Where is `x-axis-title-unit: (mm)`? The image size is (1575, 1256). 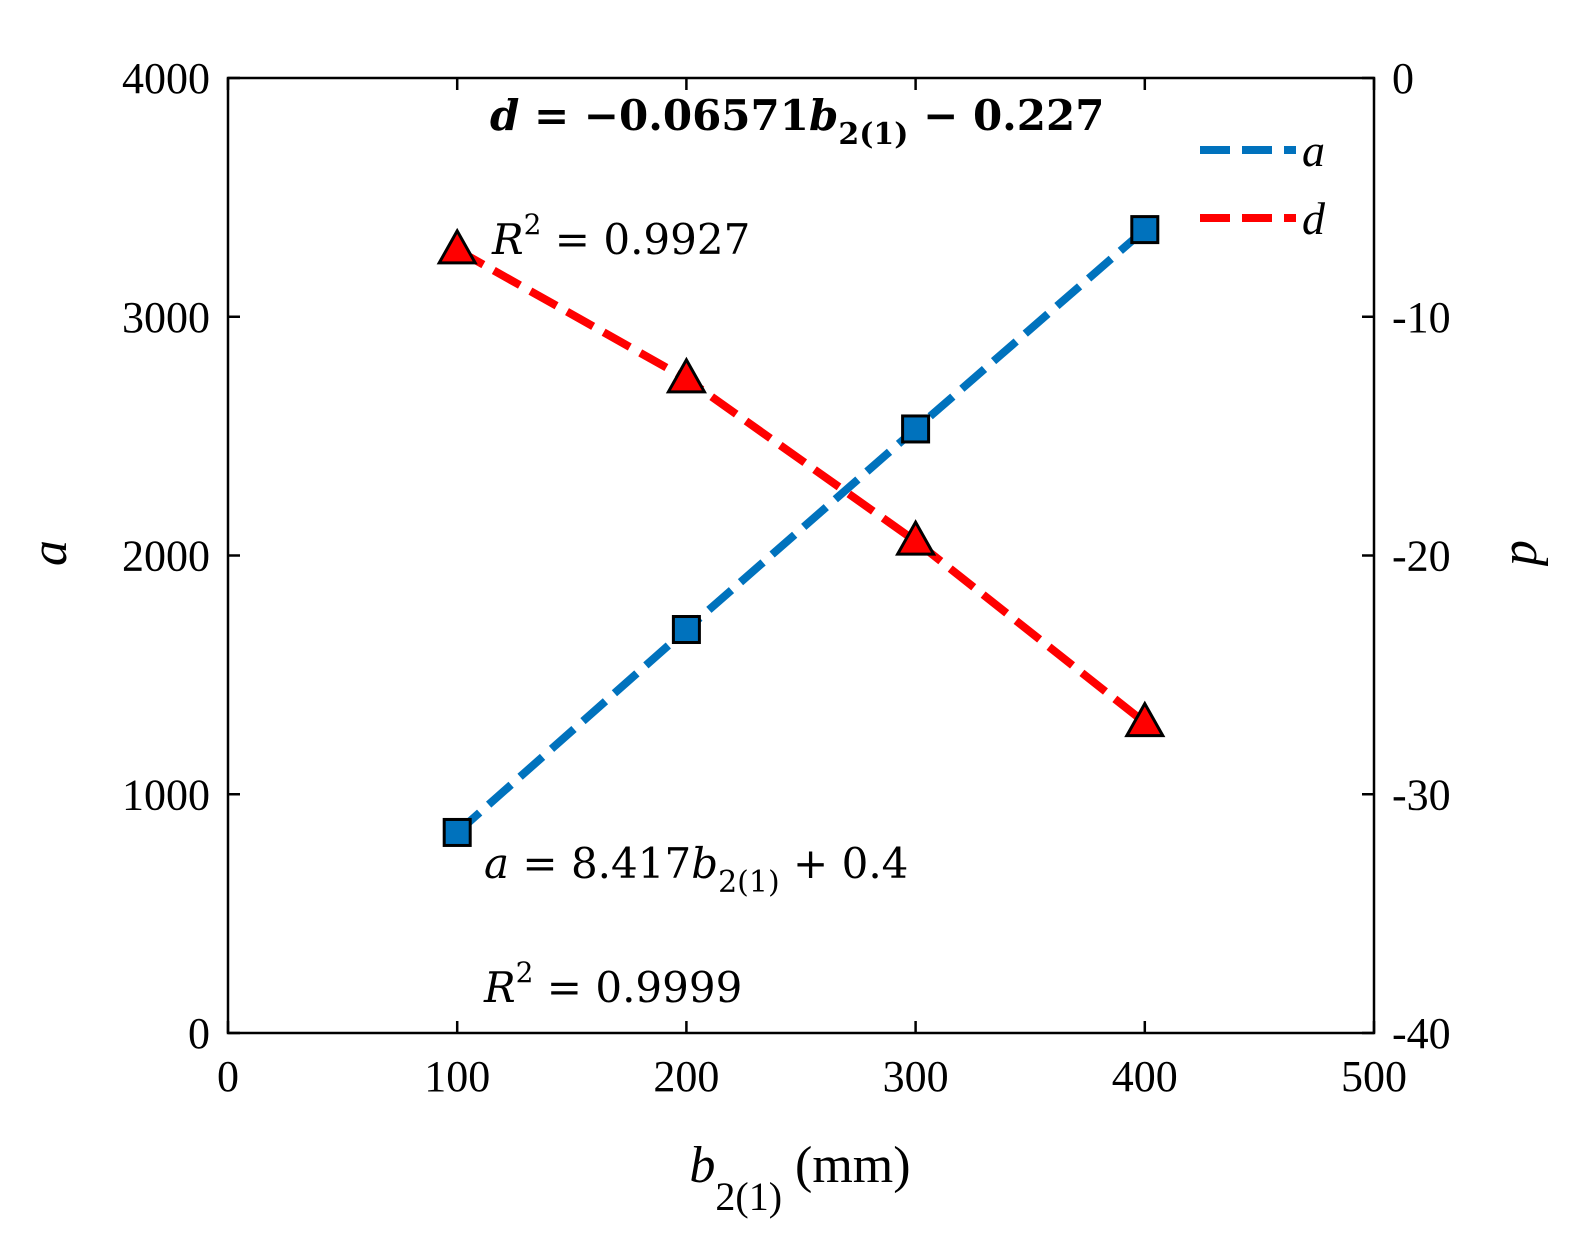 x-axis-title-unit: (mm) is located at coordinates (846, 1165).